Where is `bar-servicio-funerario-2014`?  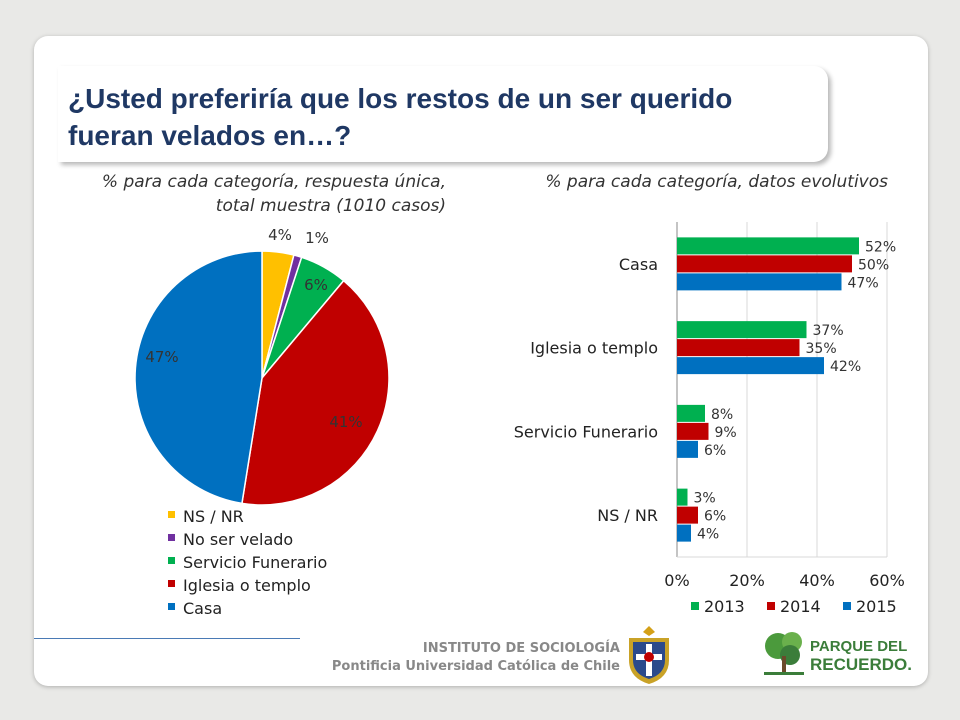
bar-servicio-funerario-2014 is located at coordinates (693, 431).